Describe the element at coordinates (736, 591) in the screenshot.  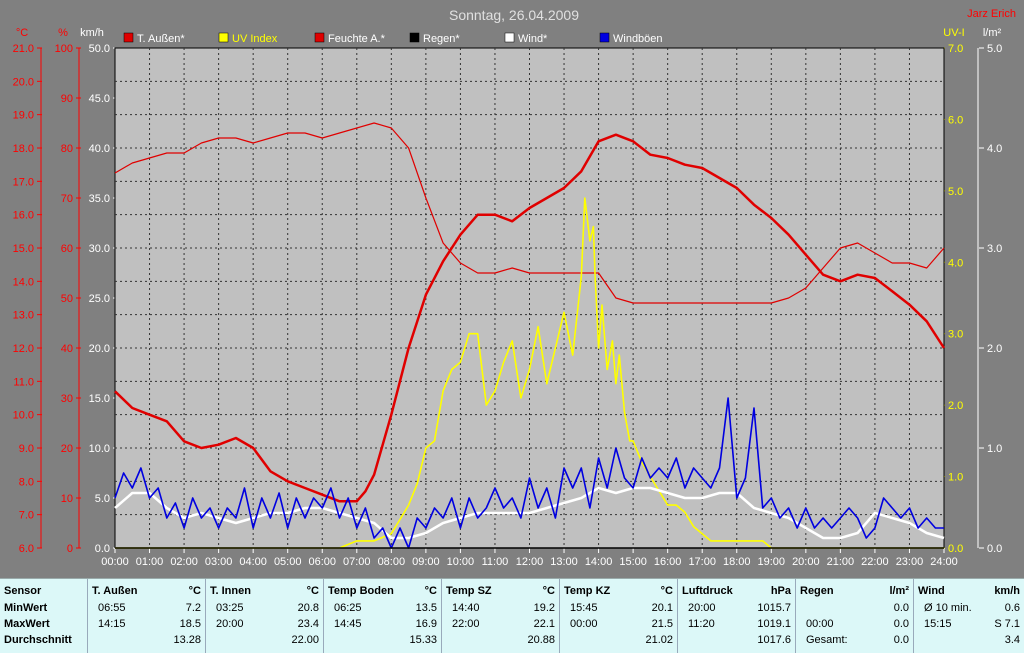
I see `stats-header: Luftdruck hPa` at that location.